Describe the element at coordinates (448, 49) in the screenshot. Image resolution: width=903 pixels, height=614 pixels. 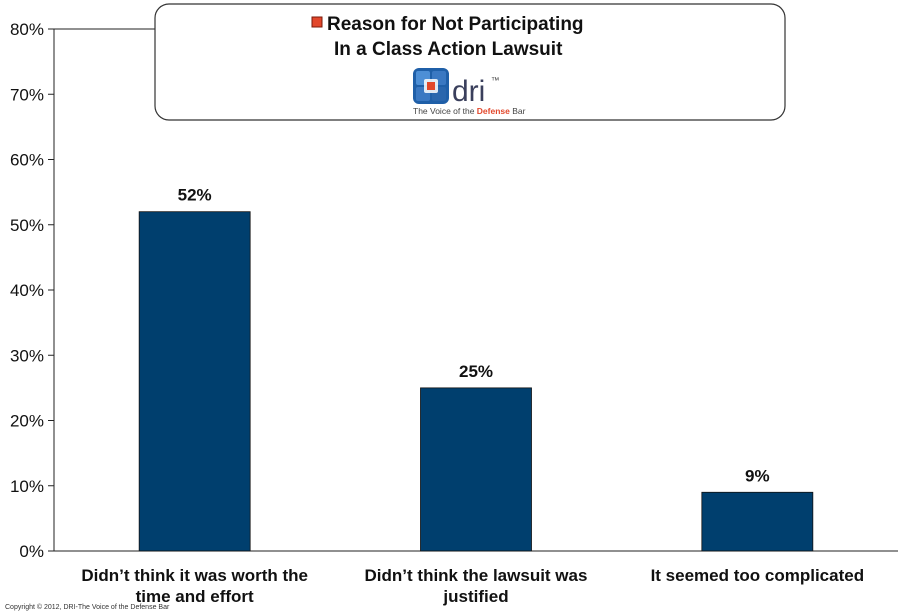
I see `legend-label-line-2: In a Class Action Lawsuit` at that location.